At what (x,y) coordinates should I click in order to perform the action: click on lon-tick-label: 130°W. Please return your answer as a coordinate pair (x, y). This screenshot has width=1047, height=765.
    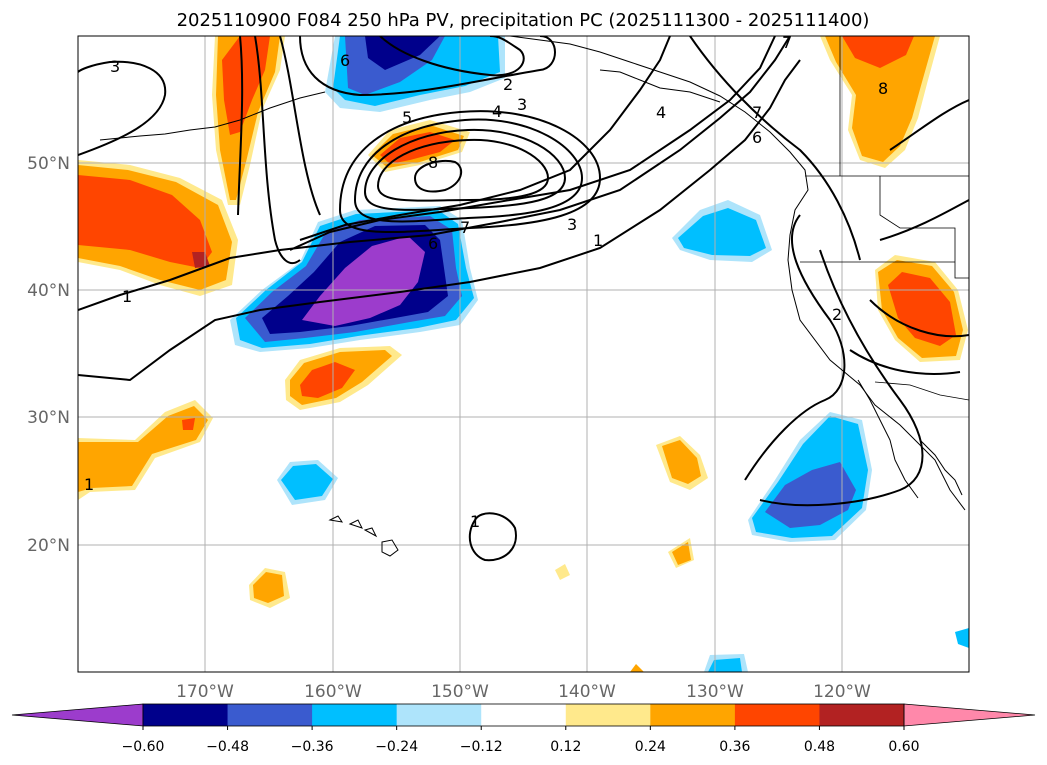
    Looking at the image, I should click on (715, 692).